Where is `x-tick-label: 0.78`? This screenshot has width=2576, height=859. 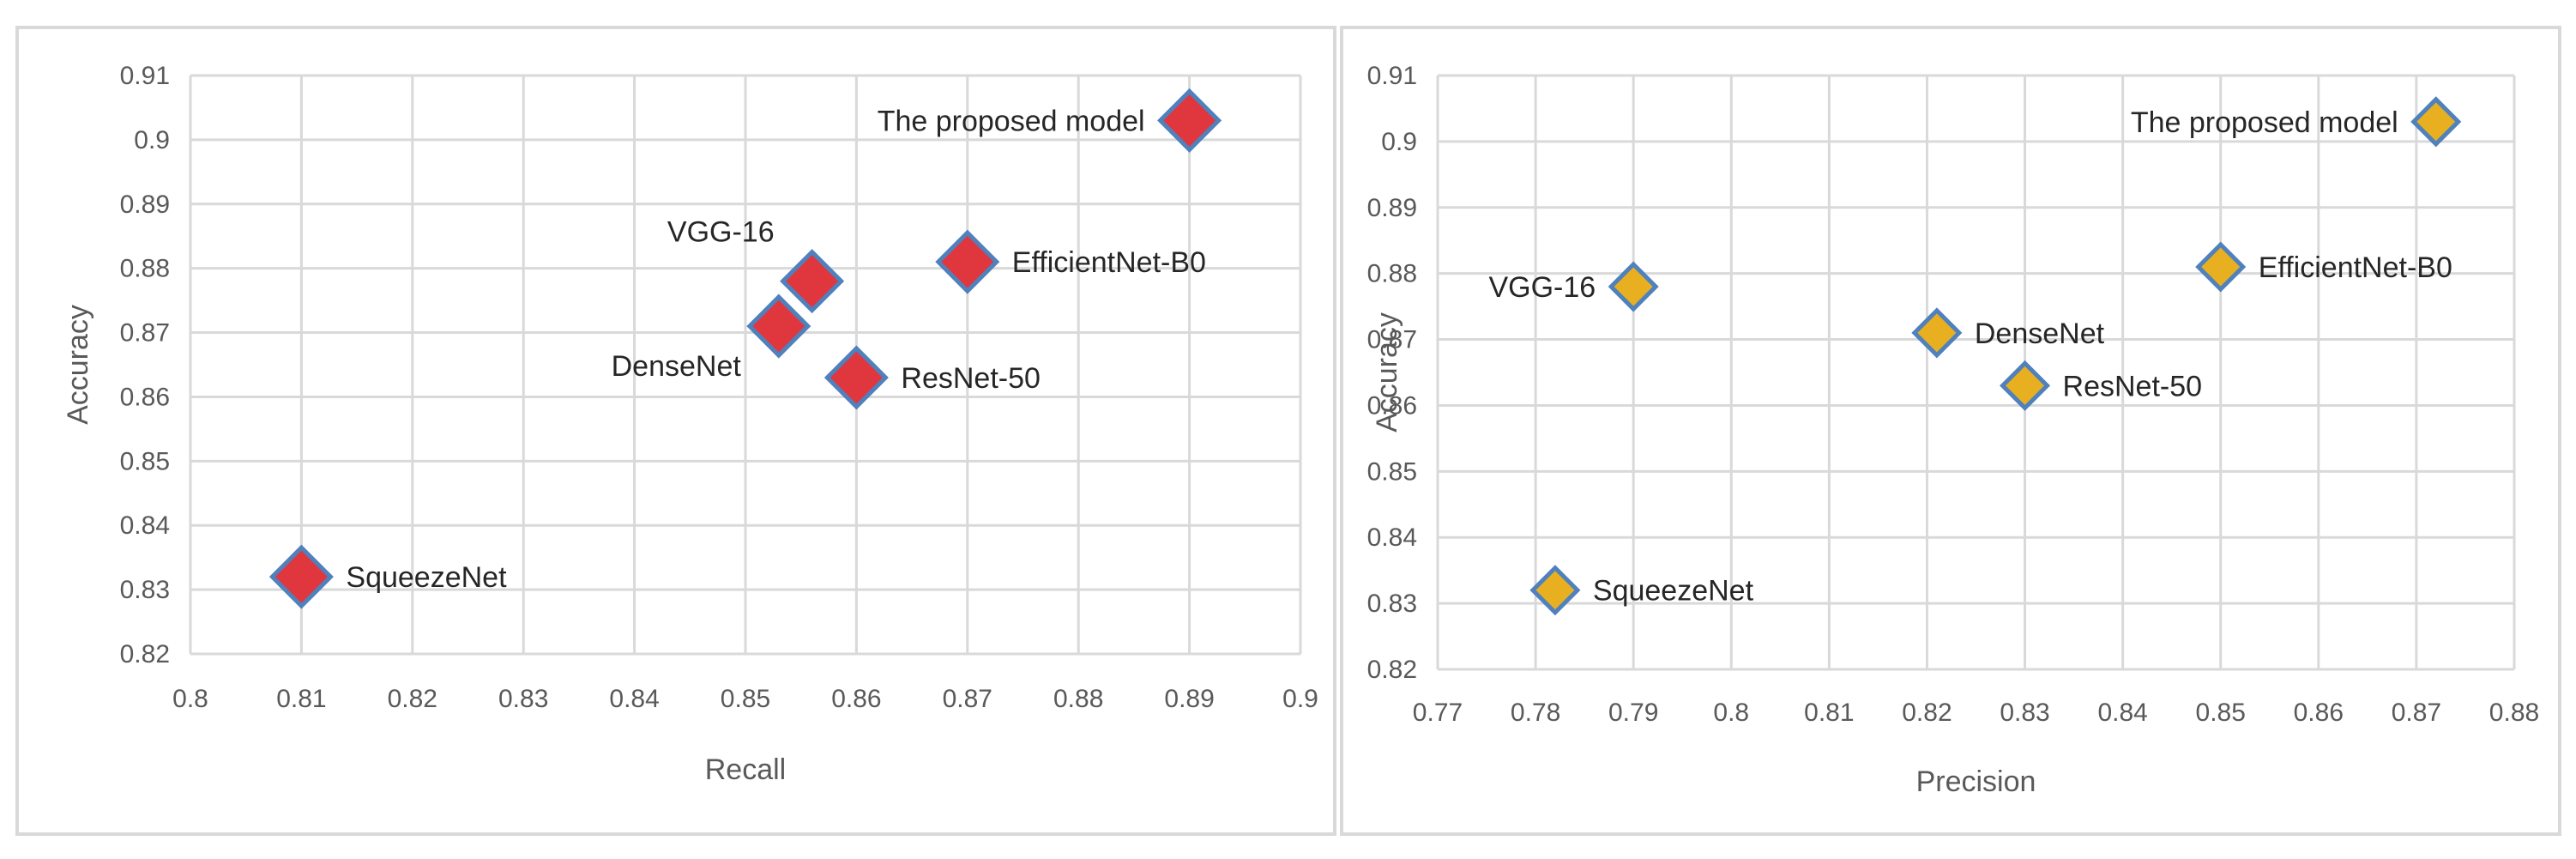 x-tick-label: 0.78 is located at coordinates (1535, 713).